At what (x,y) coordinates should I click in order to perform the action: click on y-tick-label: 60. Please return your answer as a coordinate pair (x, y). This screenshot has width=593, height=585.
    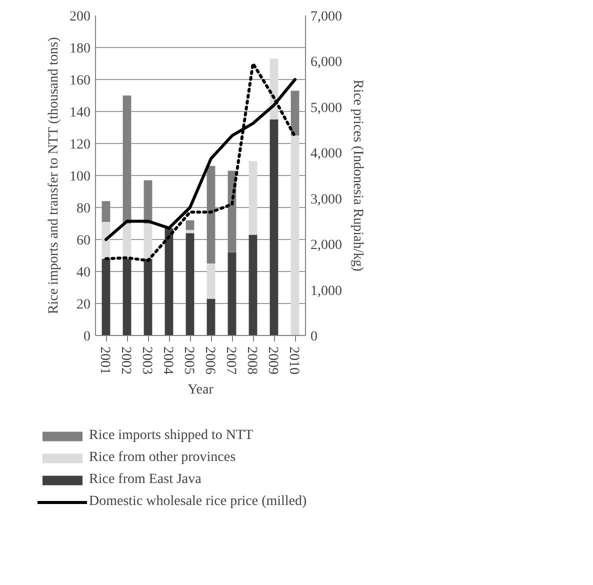
    Looking at the image, I should click on (83, 241).